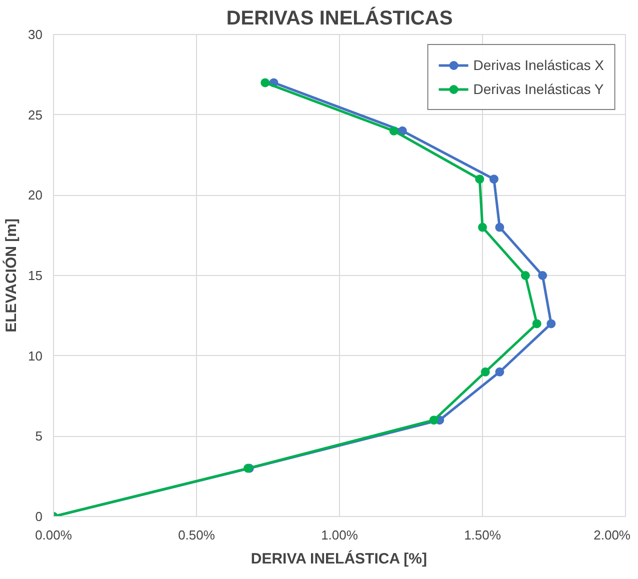 This screenshot has width=638, height=579. I want to click on x-tick-label: 1.50%, so click(483, 535).